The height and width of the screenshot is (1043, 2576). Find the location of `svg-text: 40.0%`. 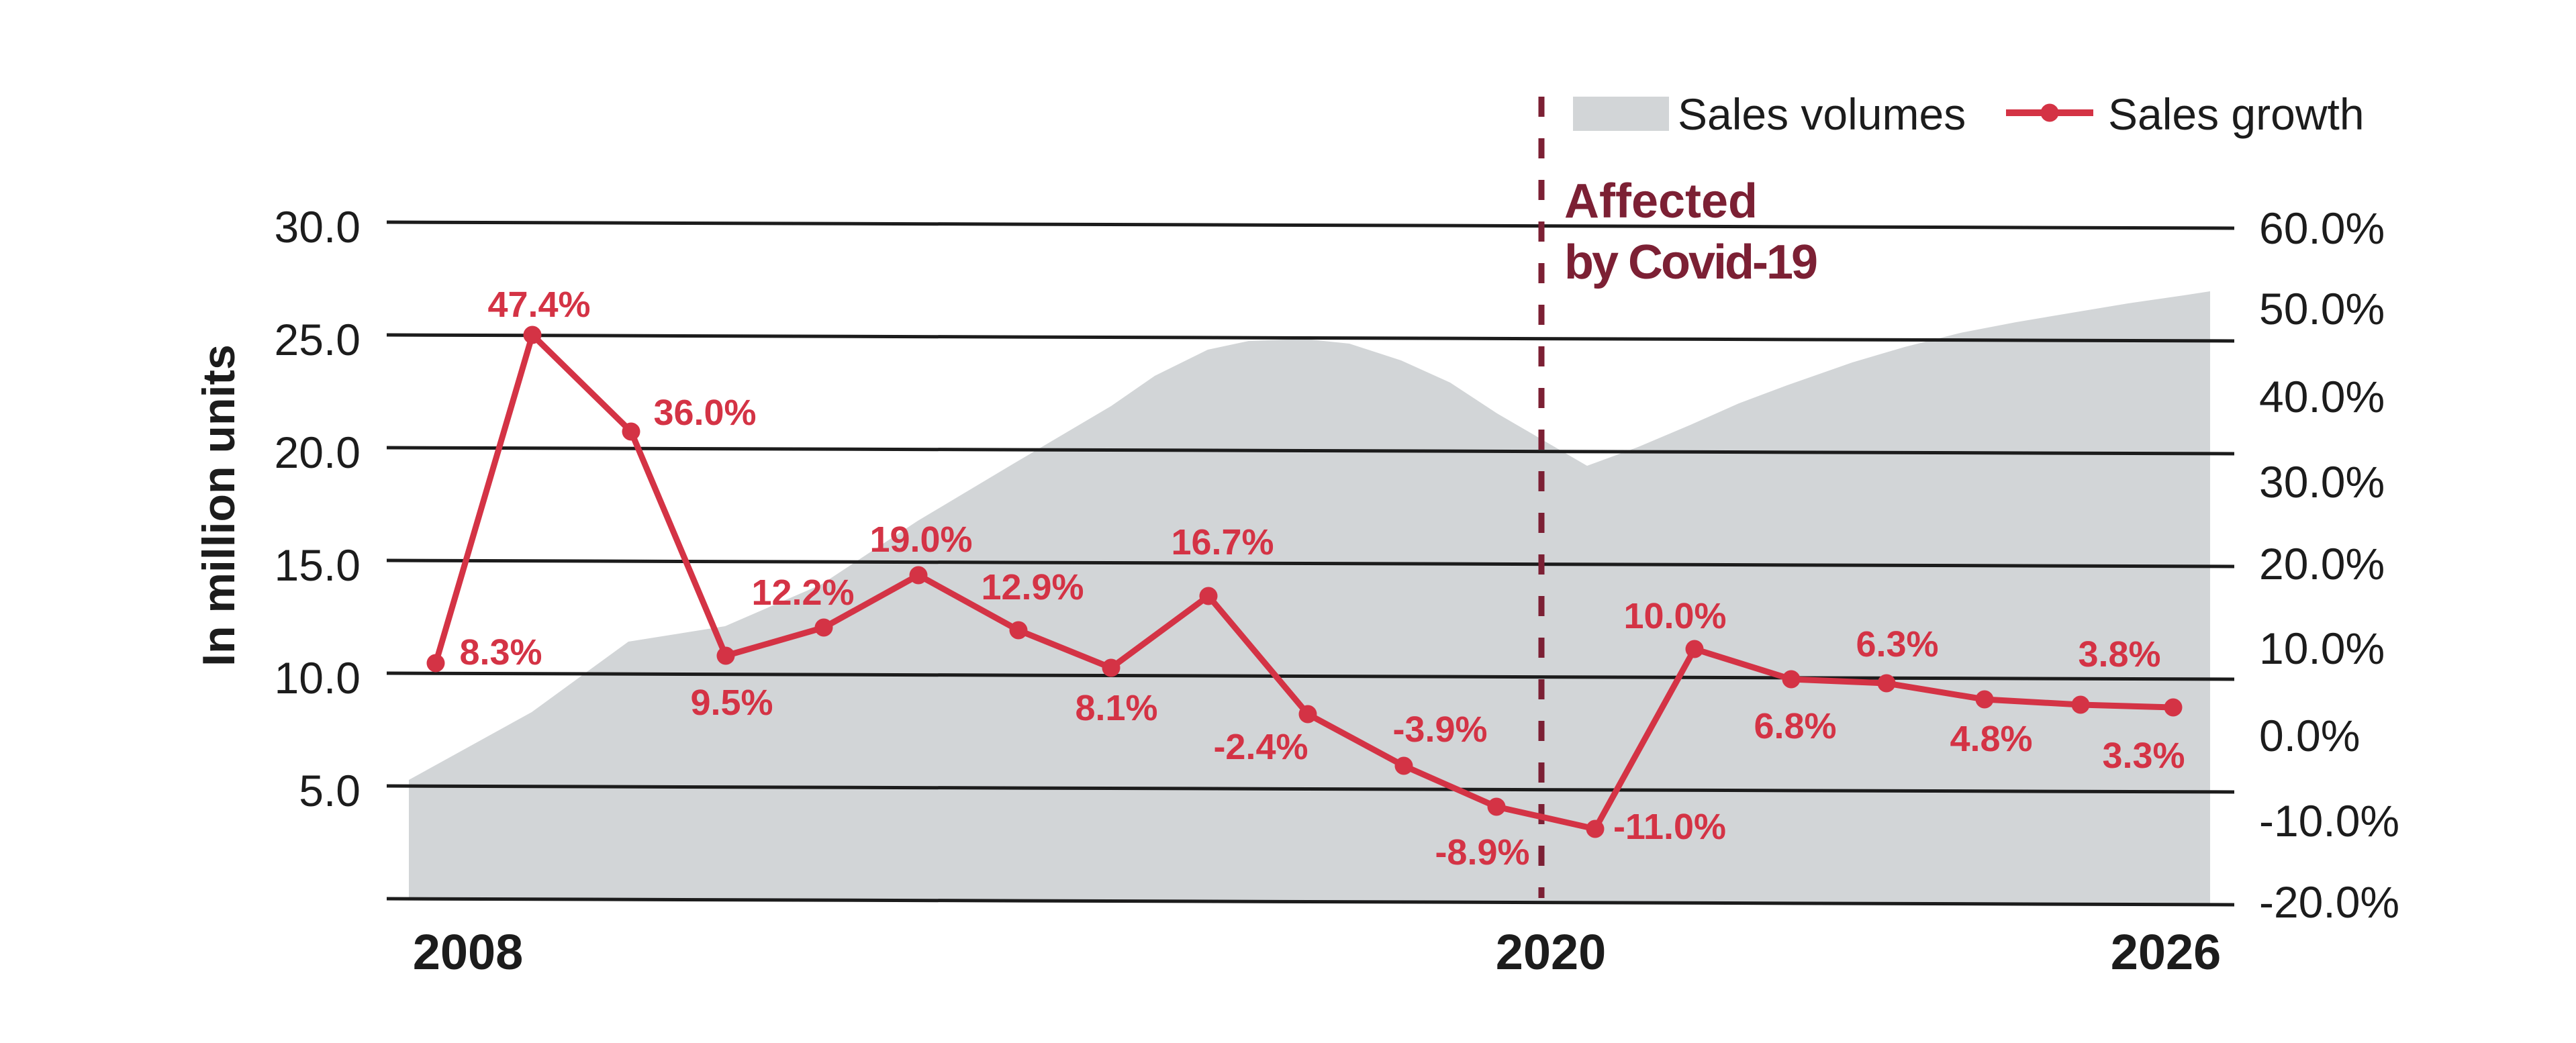

svg-text: 40.0% is located at coordinates (2322, 397).